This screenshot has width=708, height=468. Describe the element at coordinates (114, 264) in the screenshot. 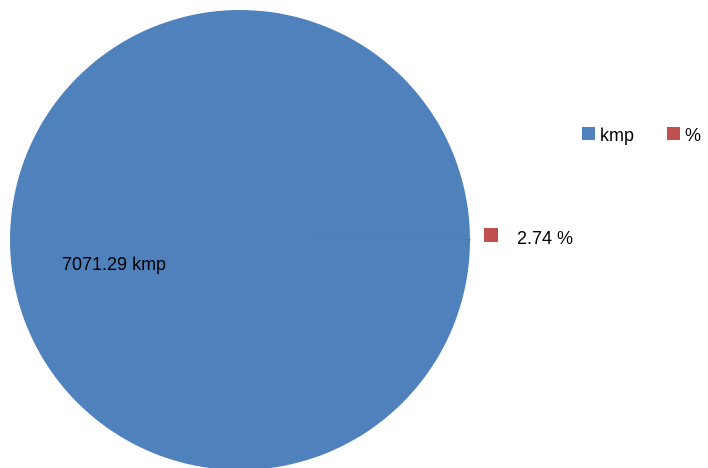

I see `data-label-kmp: 7071.29 kmp` at that location.